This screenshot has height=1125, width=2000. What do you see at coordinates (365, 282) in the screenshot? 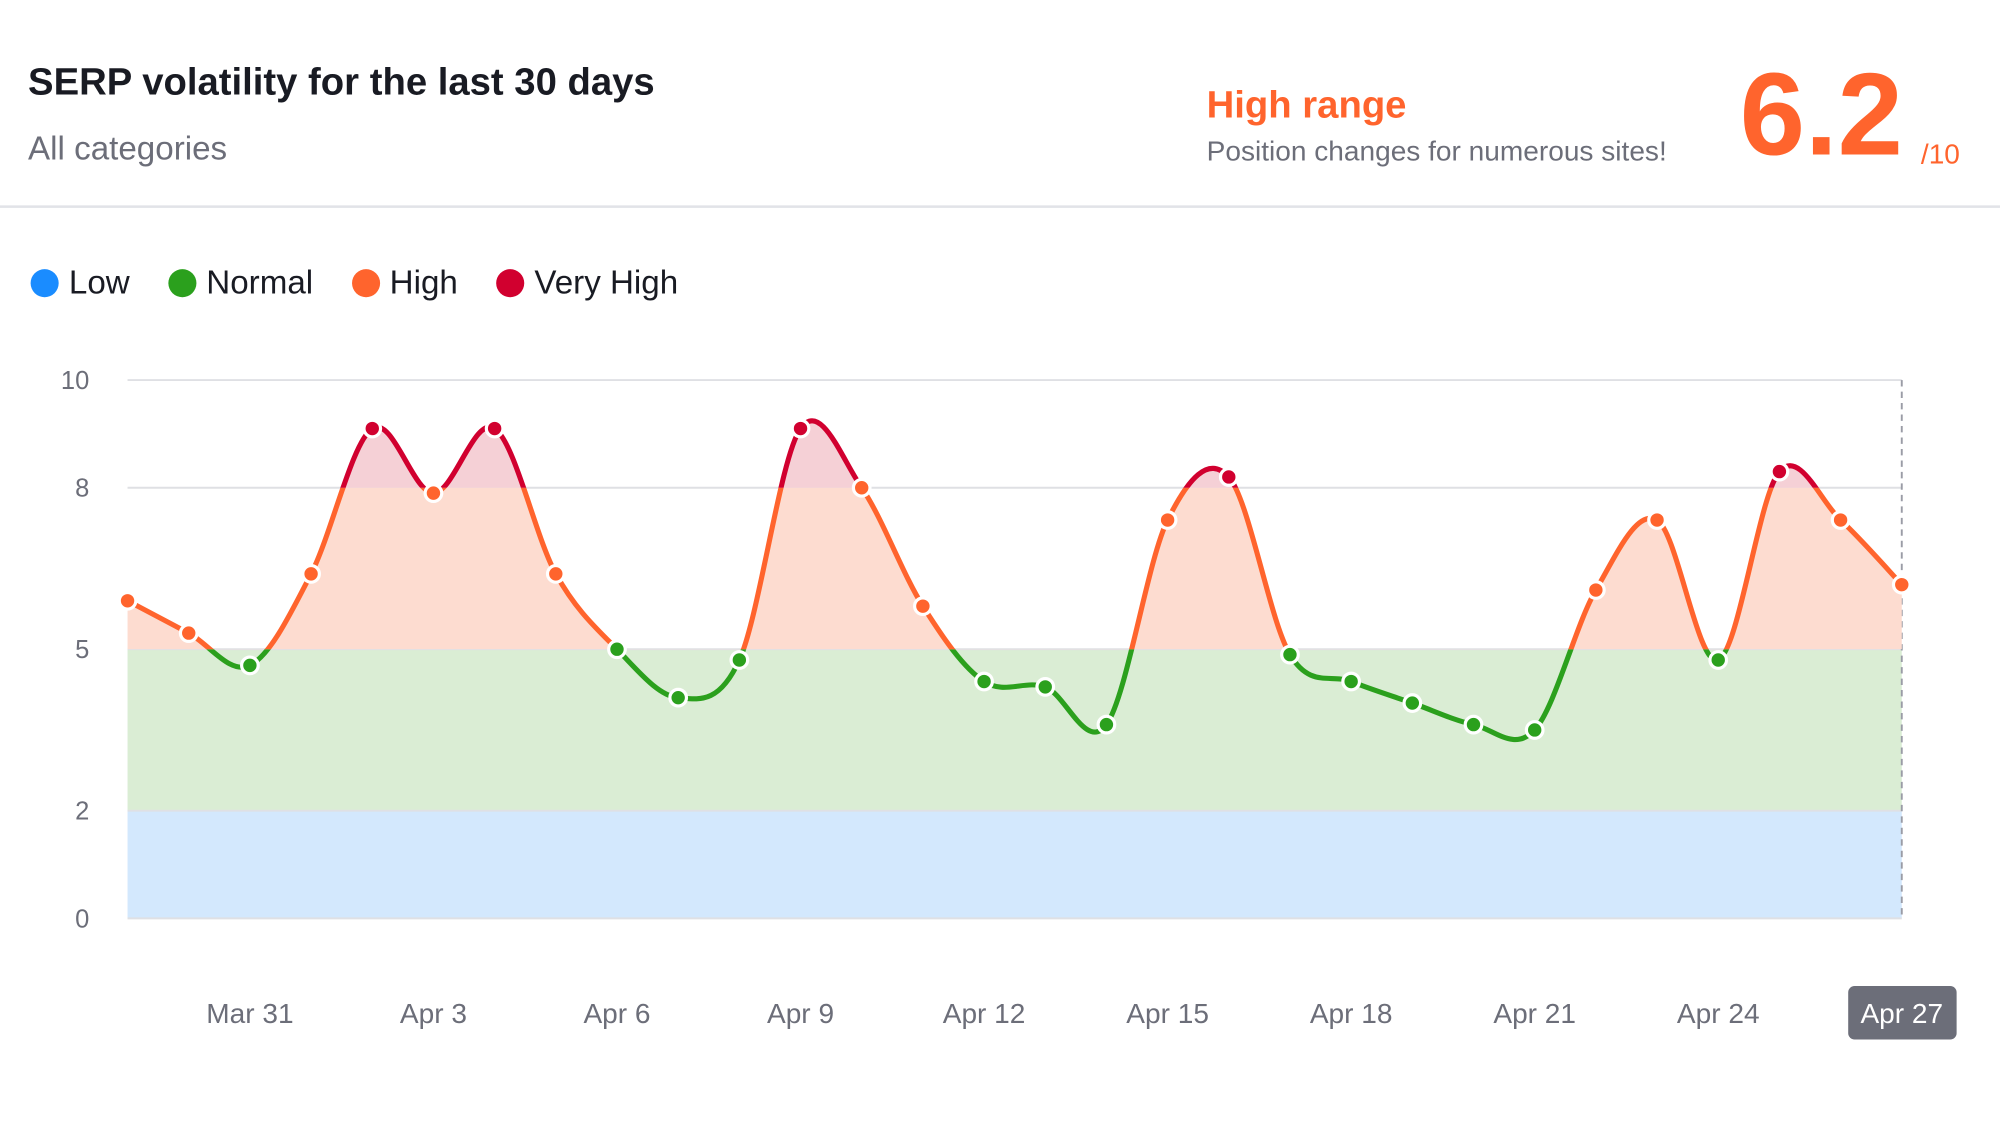
I see `high-dot-icon` at bounding box center [365, 282].